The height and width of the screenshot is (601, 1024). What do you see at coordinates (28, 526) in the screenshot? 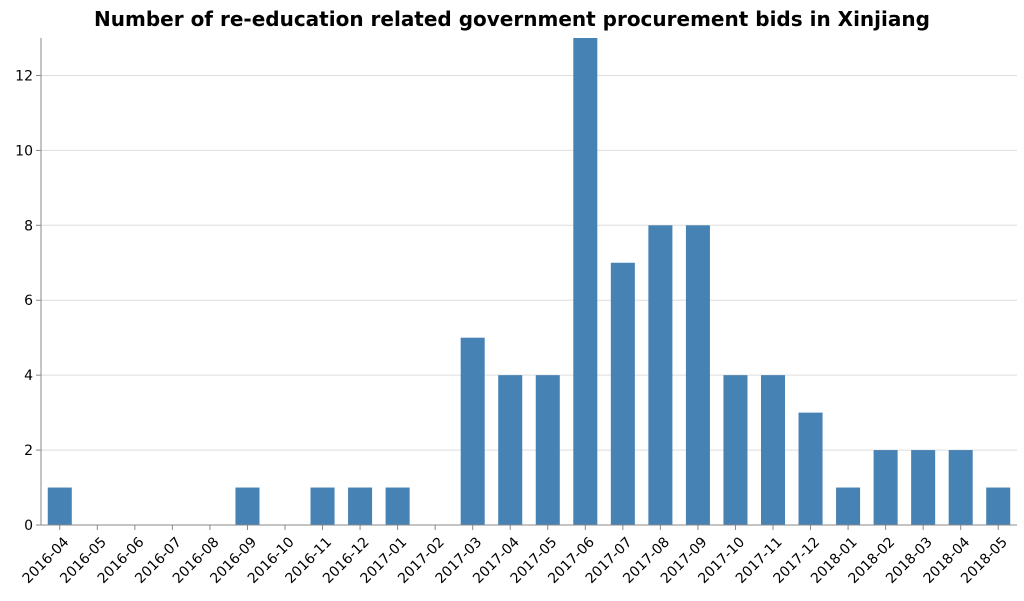
I see `y-tick-label: 0` at bounding box center [28, 526].